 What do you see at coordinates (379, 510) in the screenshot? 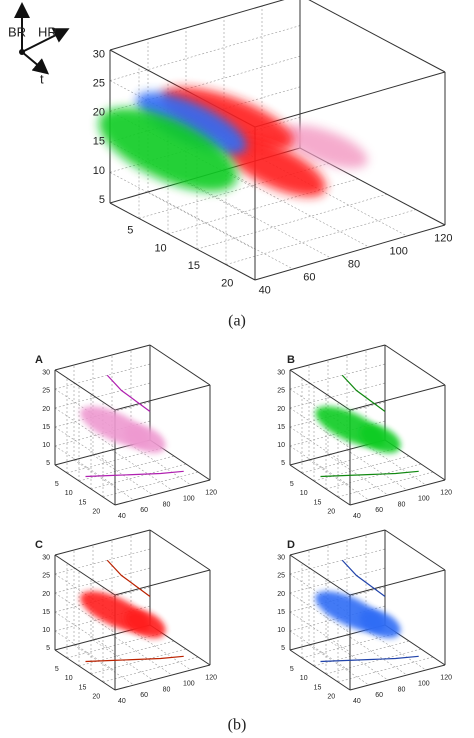
I see `hr-tick-label: 60` at bounding box center [379, 510].